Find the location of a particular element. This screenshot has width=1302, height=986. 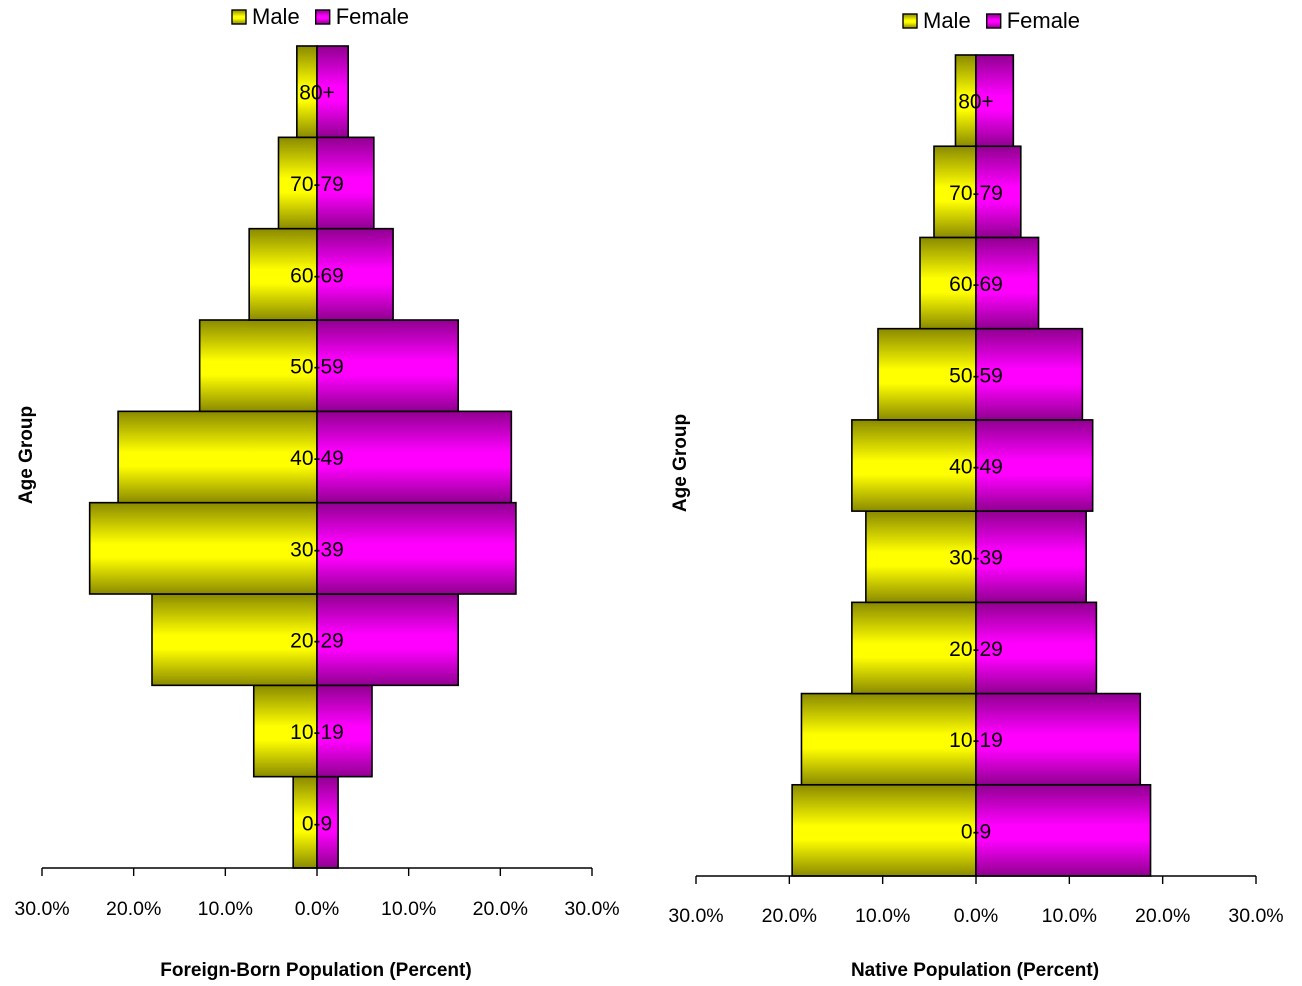

x-axis-title: Native Population (Percent) is located at coordinates (975, 970).